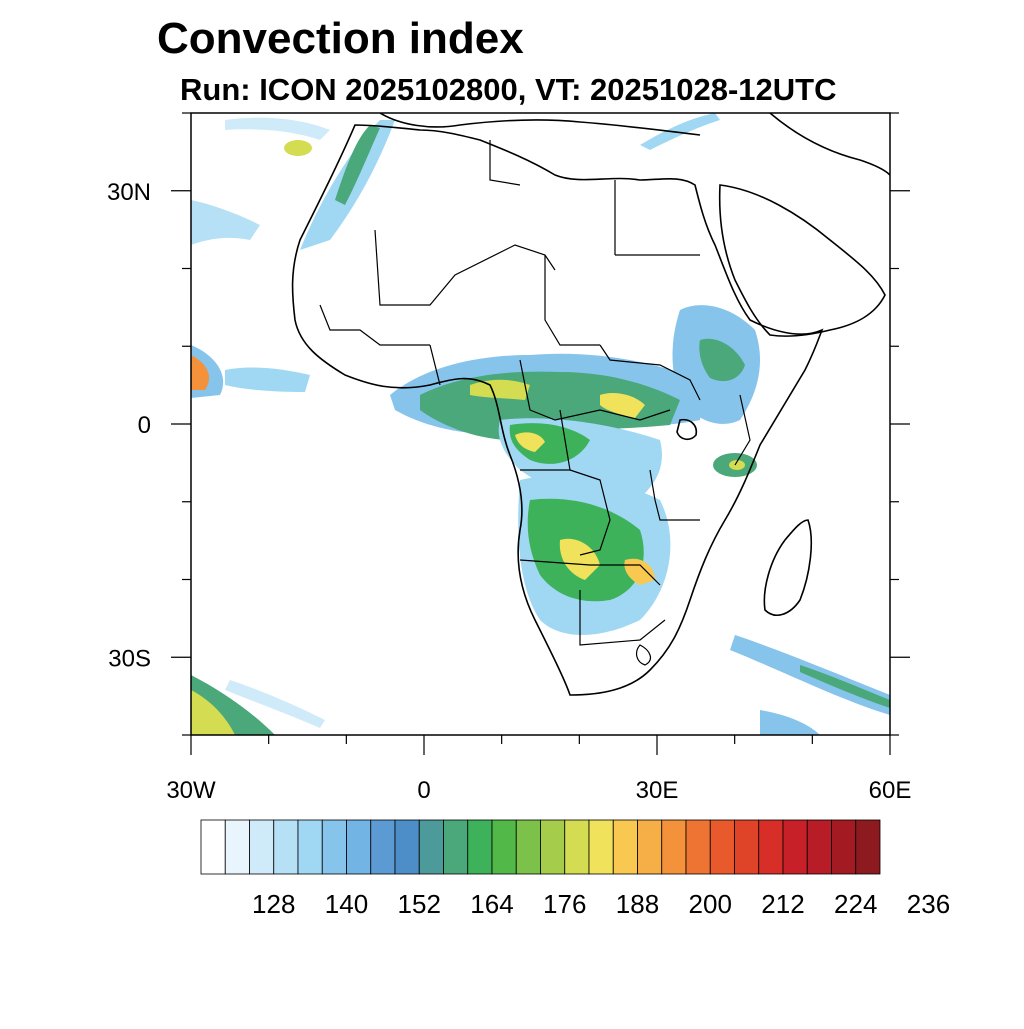 Image resolution: width=1024 pixels, height=1029 pixels. What do you see at coordinates (435, 365) in the screenshot?
I see `border-ghana` at bounding box center [435, 365].